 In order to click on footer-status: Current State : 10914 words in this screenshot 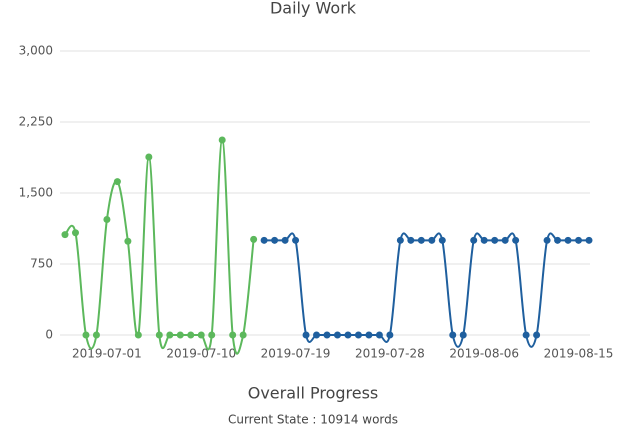, I will do `click(313, 420)`.